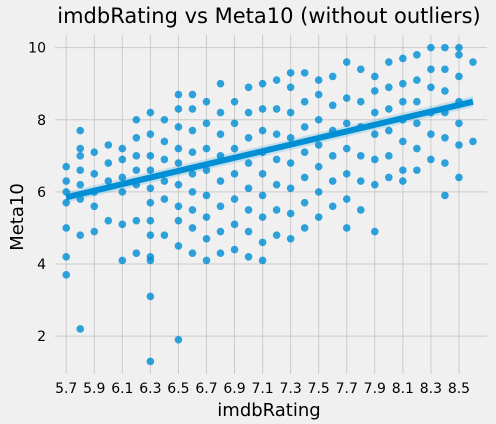 This screenshot has width=496, height=424. Describe the element at coordinates (431, 389) in the screenshot. I see `x-tick-label: 8.3` at that location.